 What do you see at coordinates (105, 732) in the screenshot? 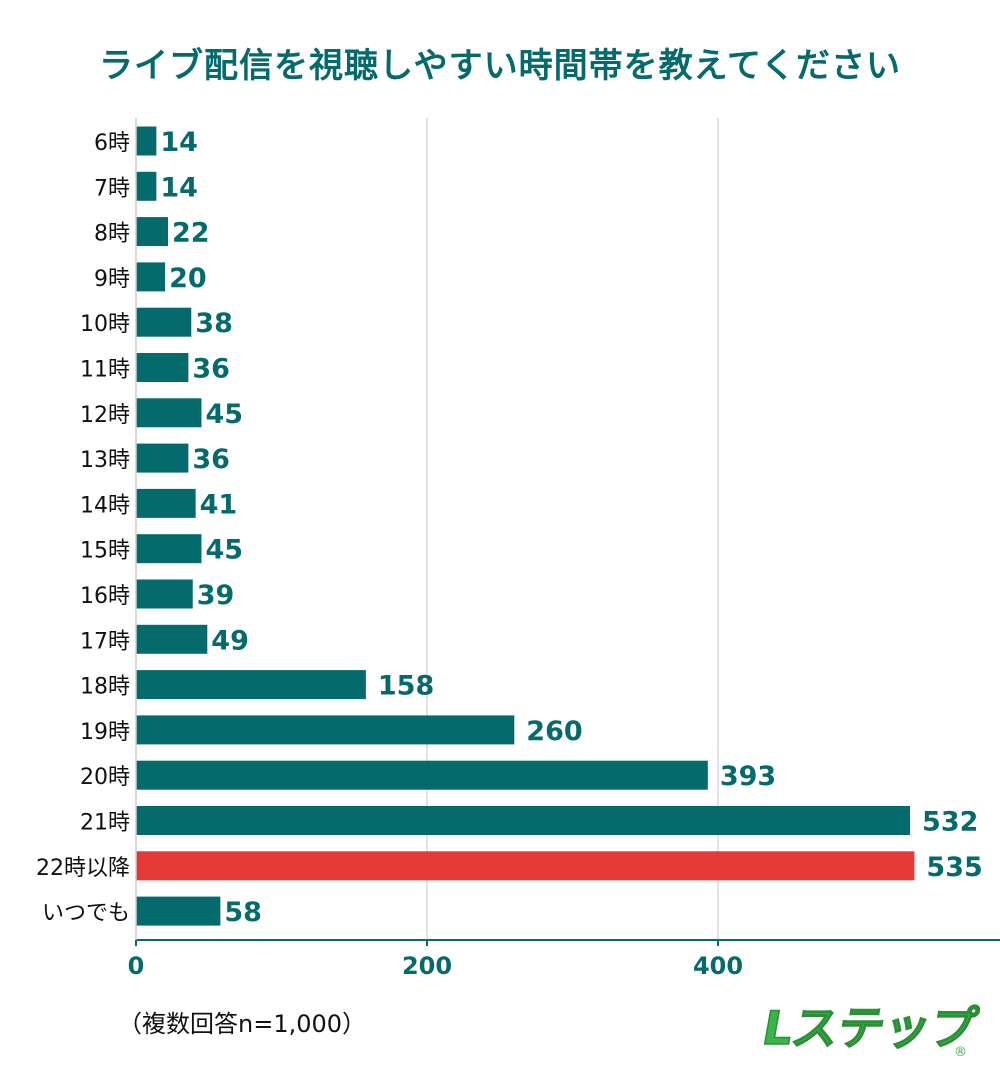
I see `category-label: 19時` at bounding box center [105, 732].